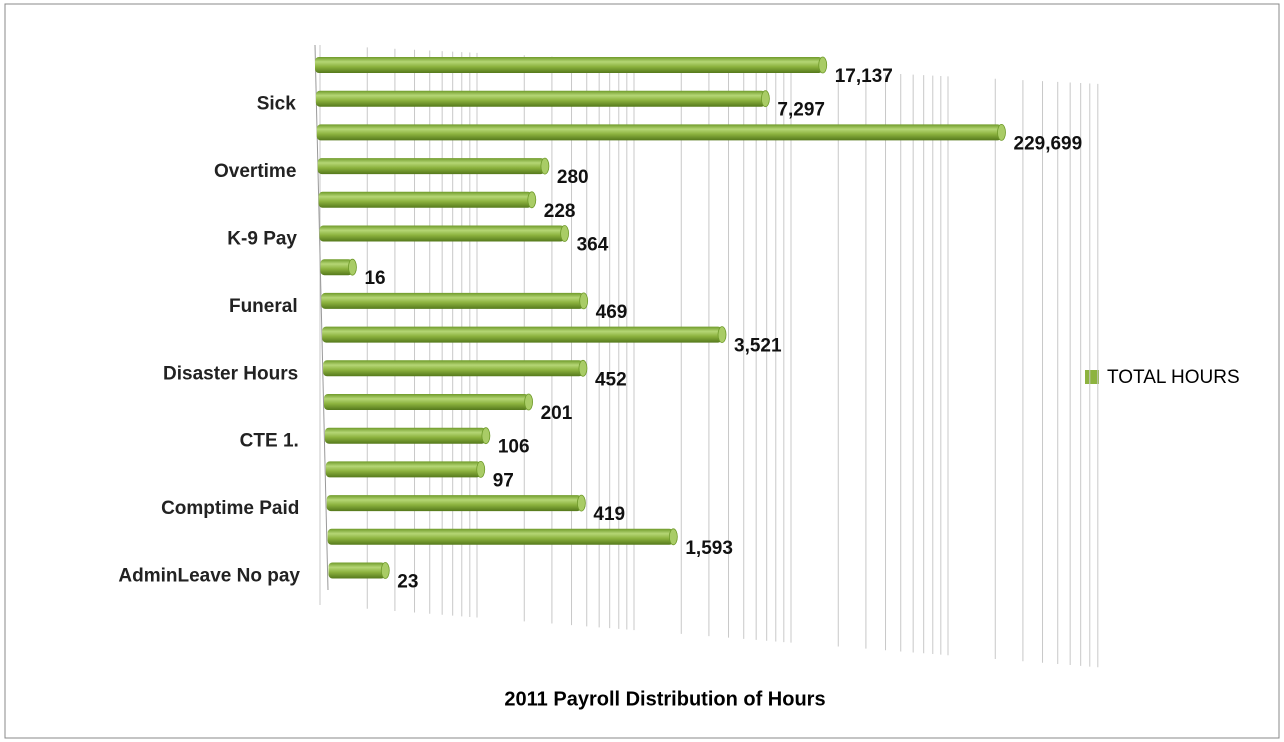  I want to click on value-label: 17,137, so click(864, 76).